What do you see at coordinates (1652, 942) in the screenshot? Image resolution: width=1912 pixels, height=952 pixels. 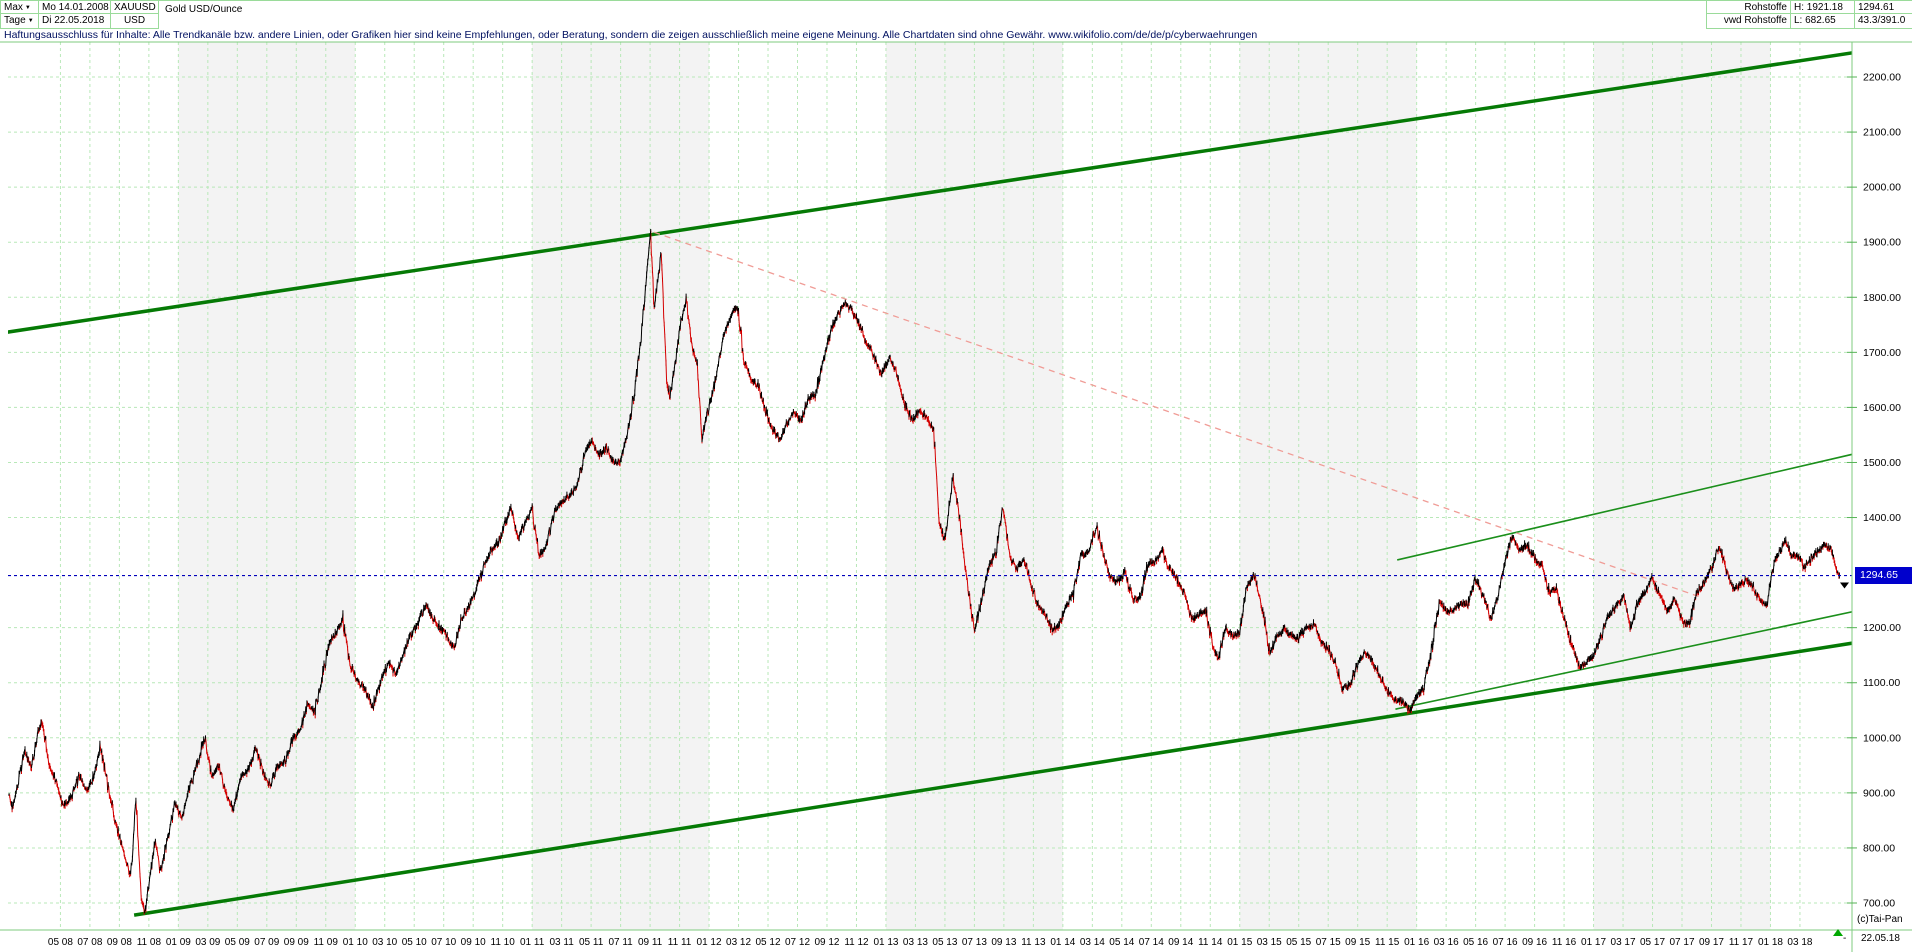 I see `x-axis-label: 05 17` at bounding box center [1652, 942].